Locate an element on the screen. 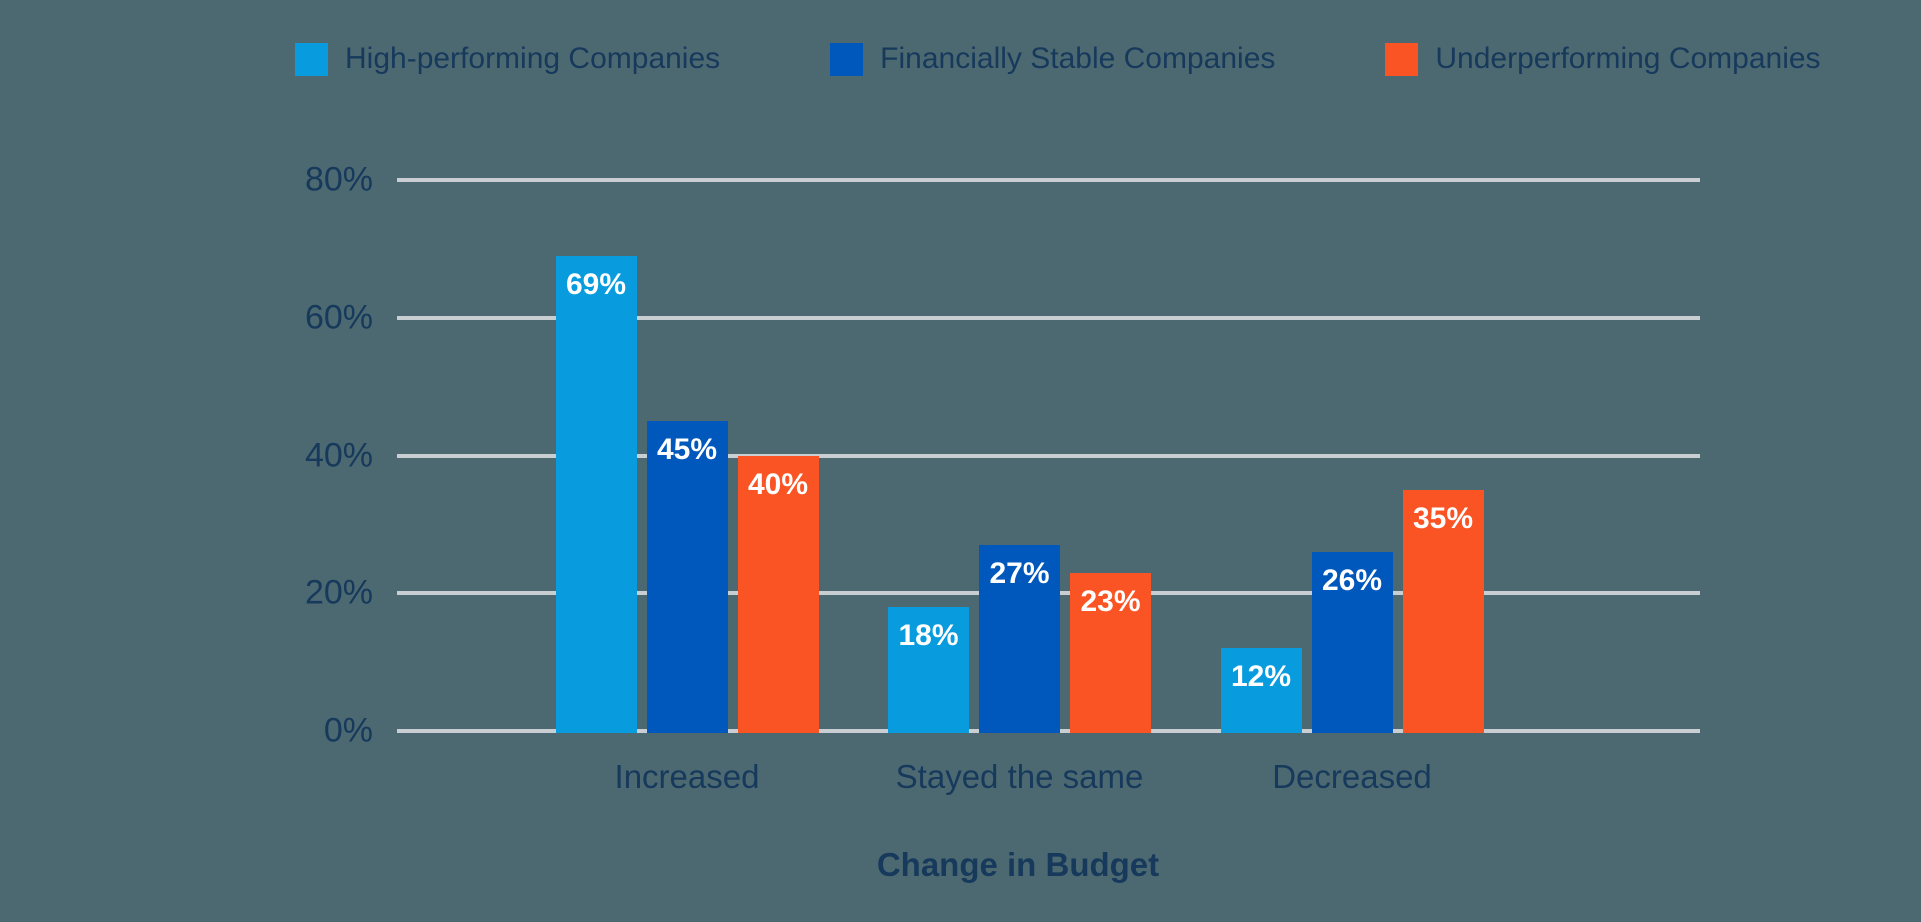 The image size is (1921, 922). bar-value-label: 26% is located at coordinates (1352, 580).